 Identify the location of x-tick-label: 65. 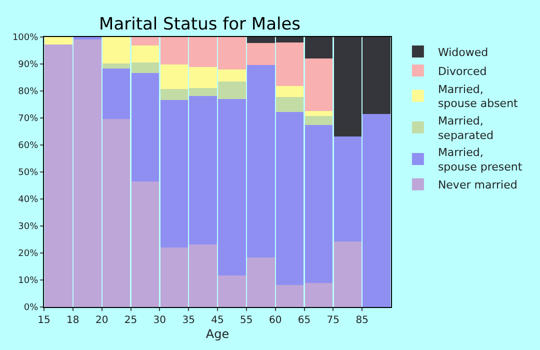
(304, 320).